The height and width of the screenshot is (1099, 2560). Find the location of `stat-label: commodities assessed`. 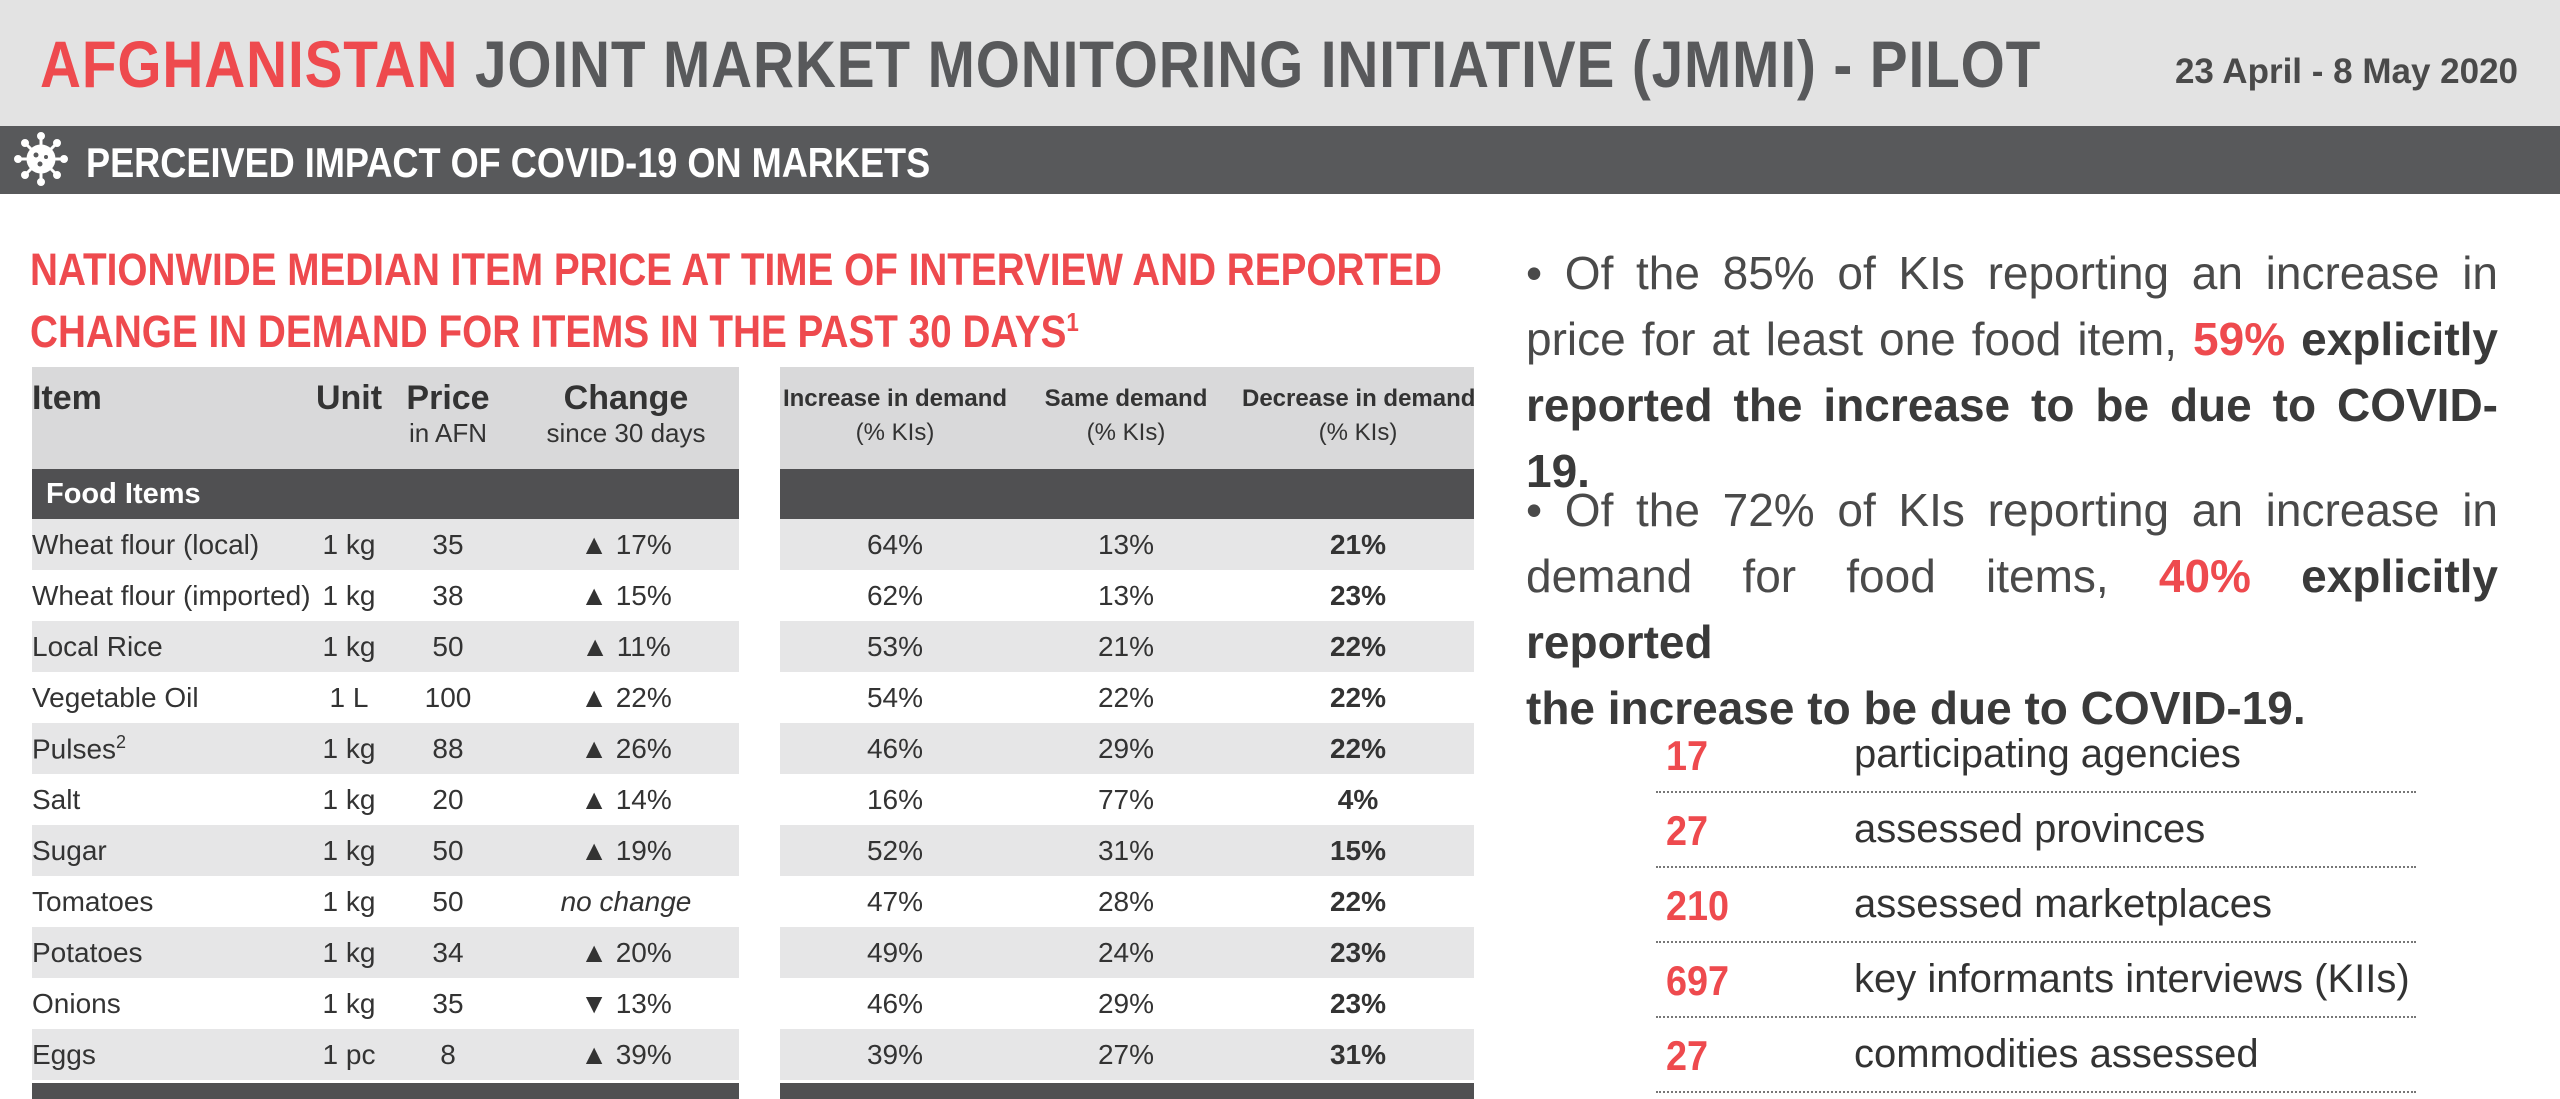

stat-label: commodities assessed is located at coordinates (2056, 1054).